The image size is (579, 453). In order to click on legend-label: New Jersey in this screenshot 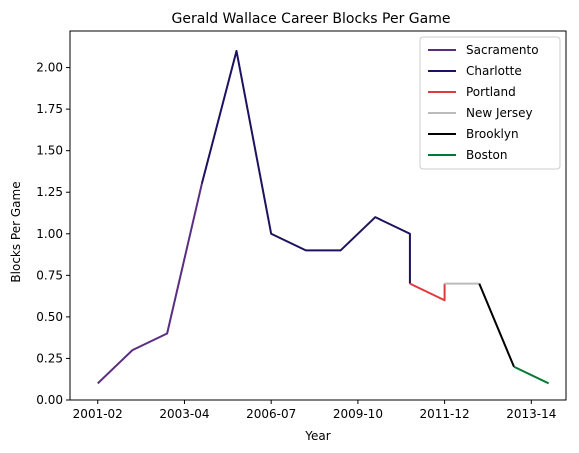, I will do `click(499, 113)`.